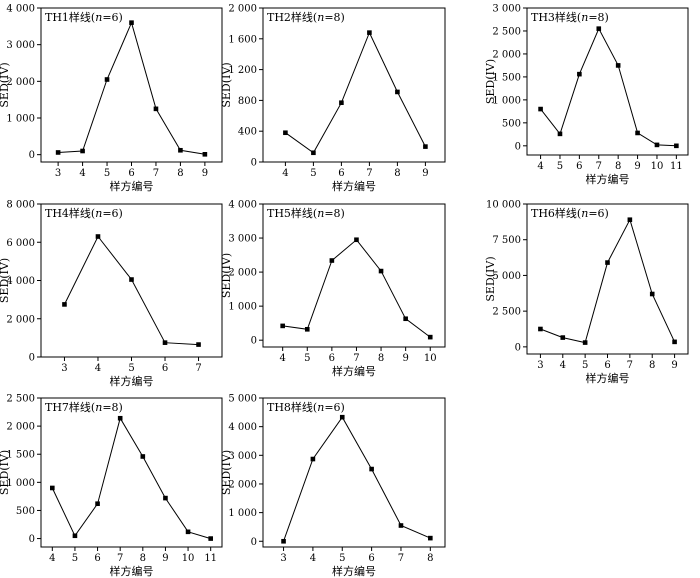  Describe the element at coordinates (506, 77) in the screenshot. I see `y-tick-label: 1 500` at that location.